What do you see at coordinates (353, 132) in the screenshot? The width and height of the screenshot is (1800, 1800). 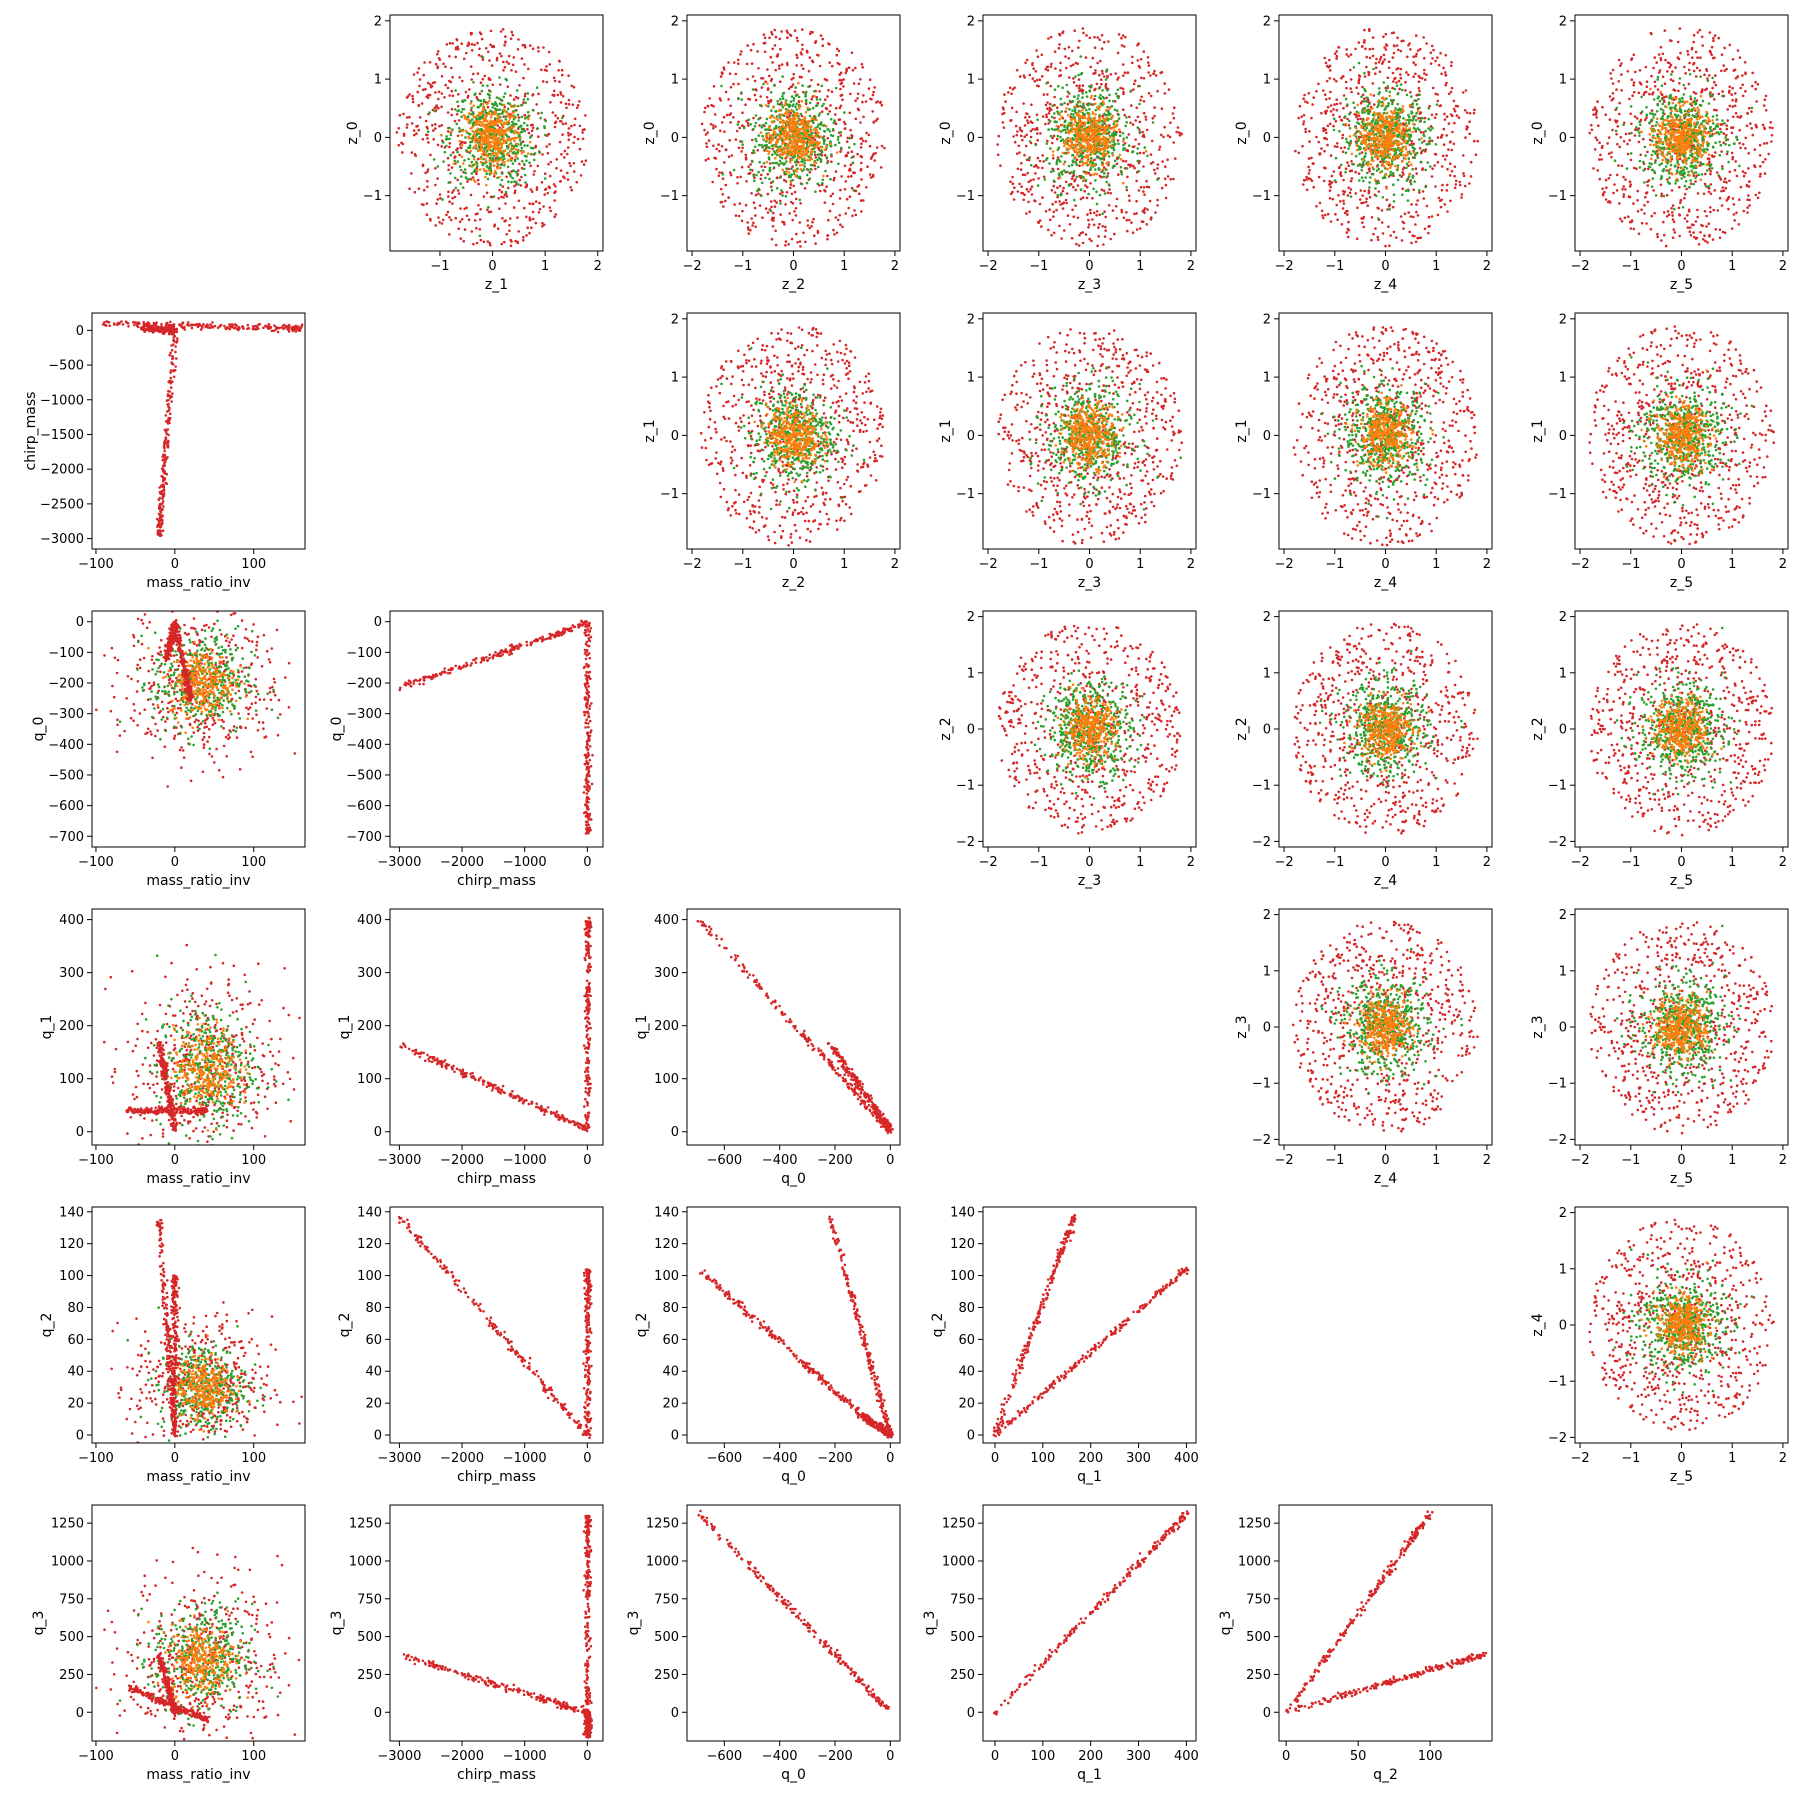 I see `y-axis-label: z_0` at bounding box center [353, 132].